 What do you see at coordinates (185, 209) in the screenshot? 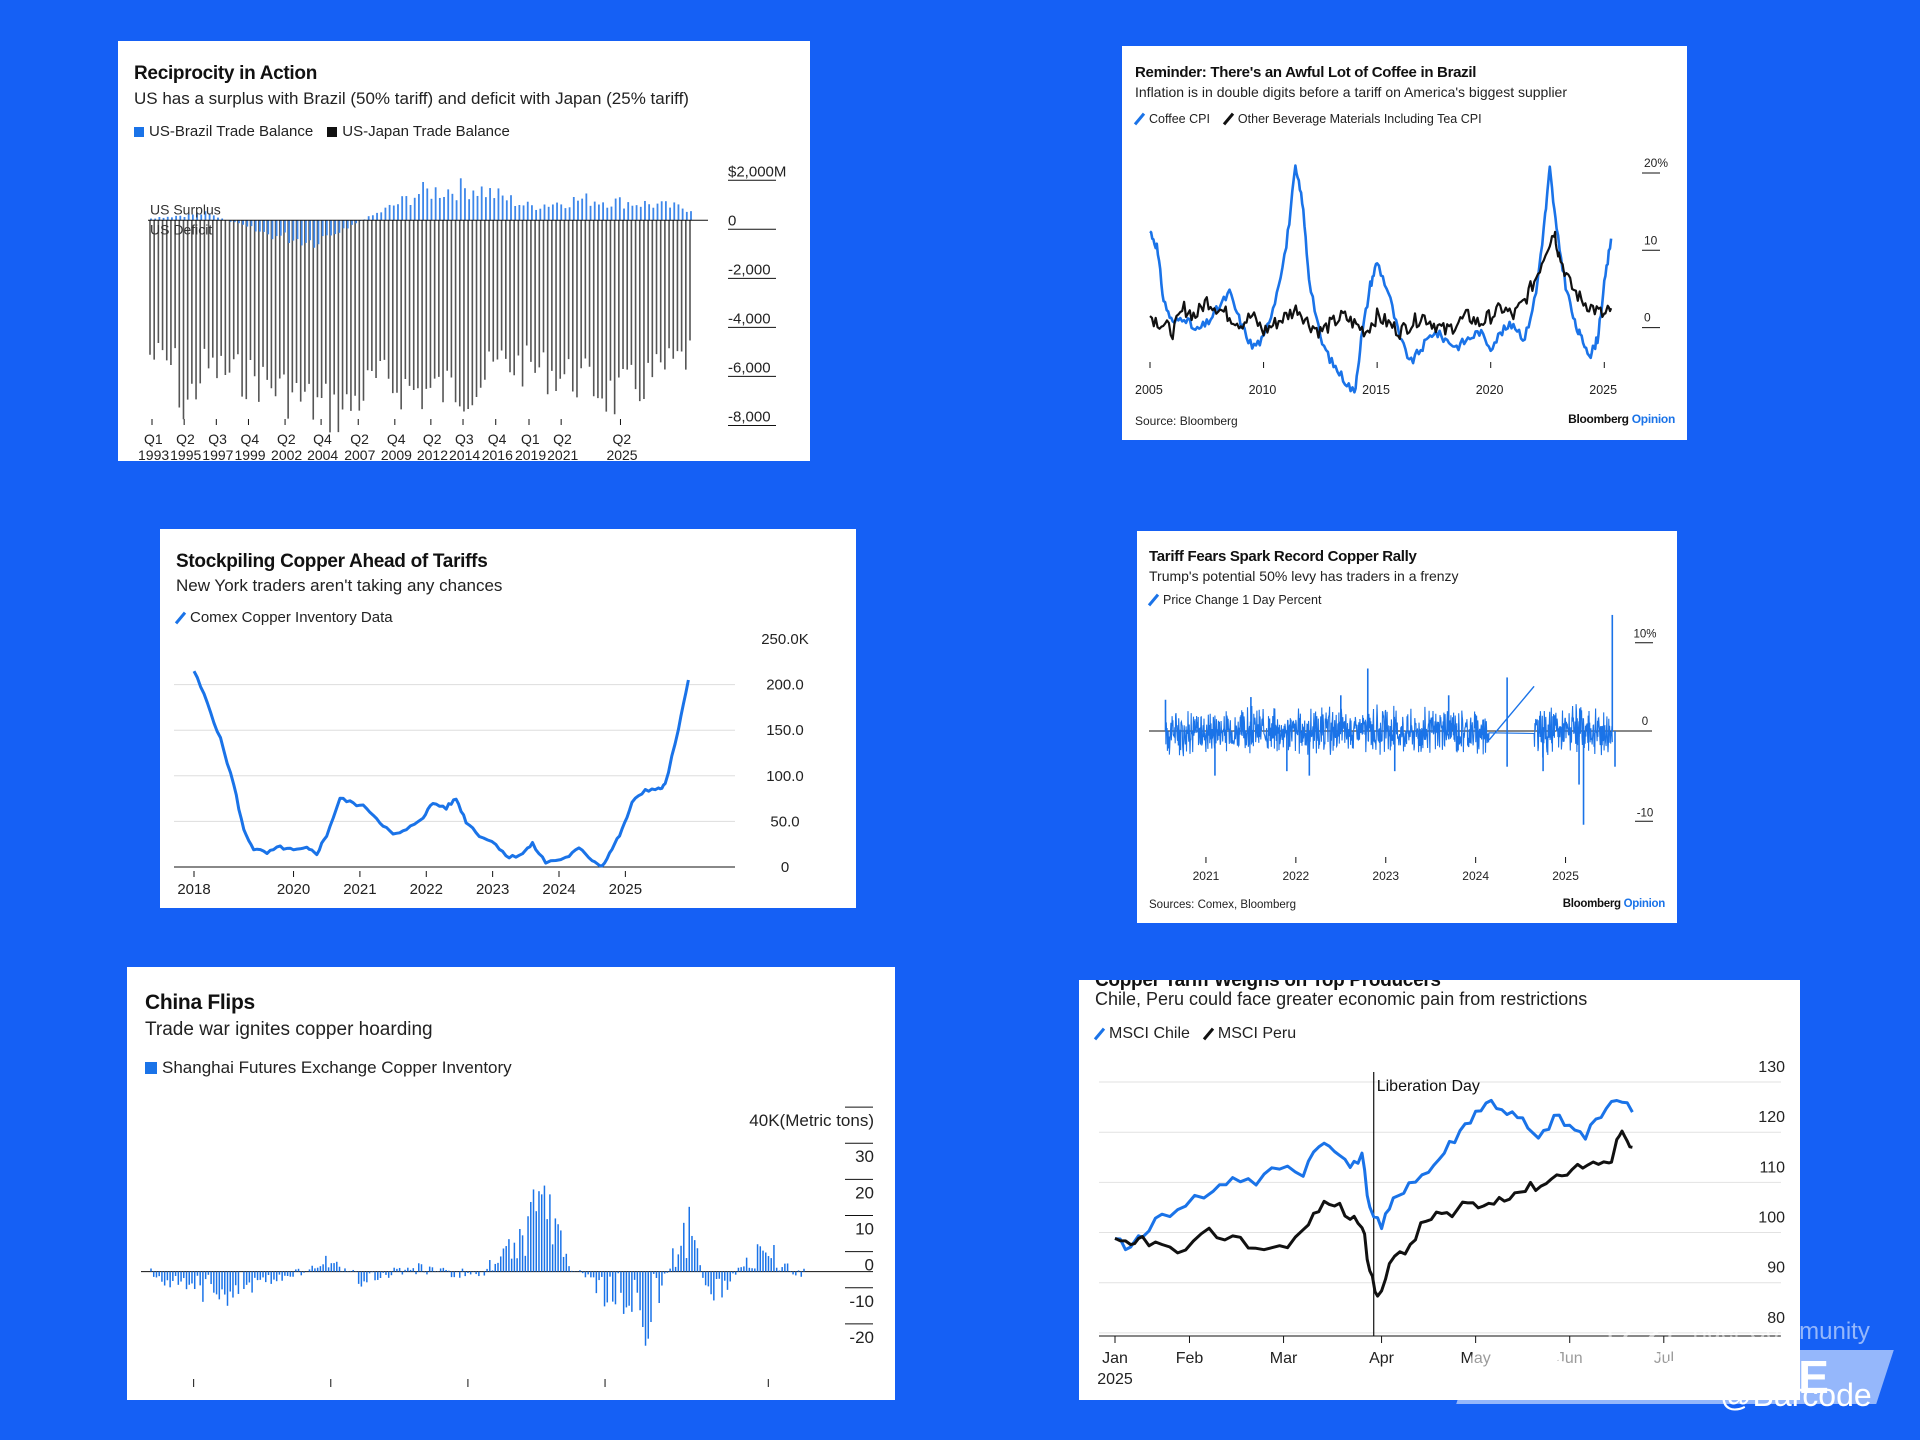
I see `annotation-us-surplus: US Surplus` at bounding box center [185, 209].